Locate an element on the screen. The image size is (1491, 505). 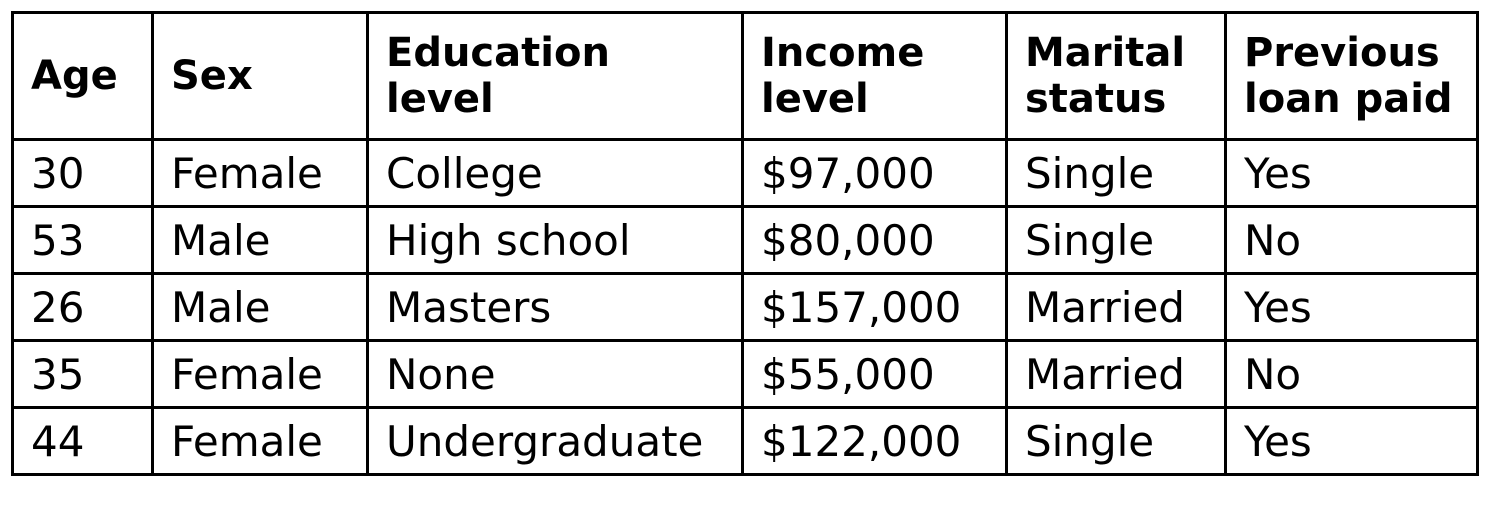
cell-age: 53 is located at coordinates (82, 240).